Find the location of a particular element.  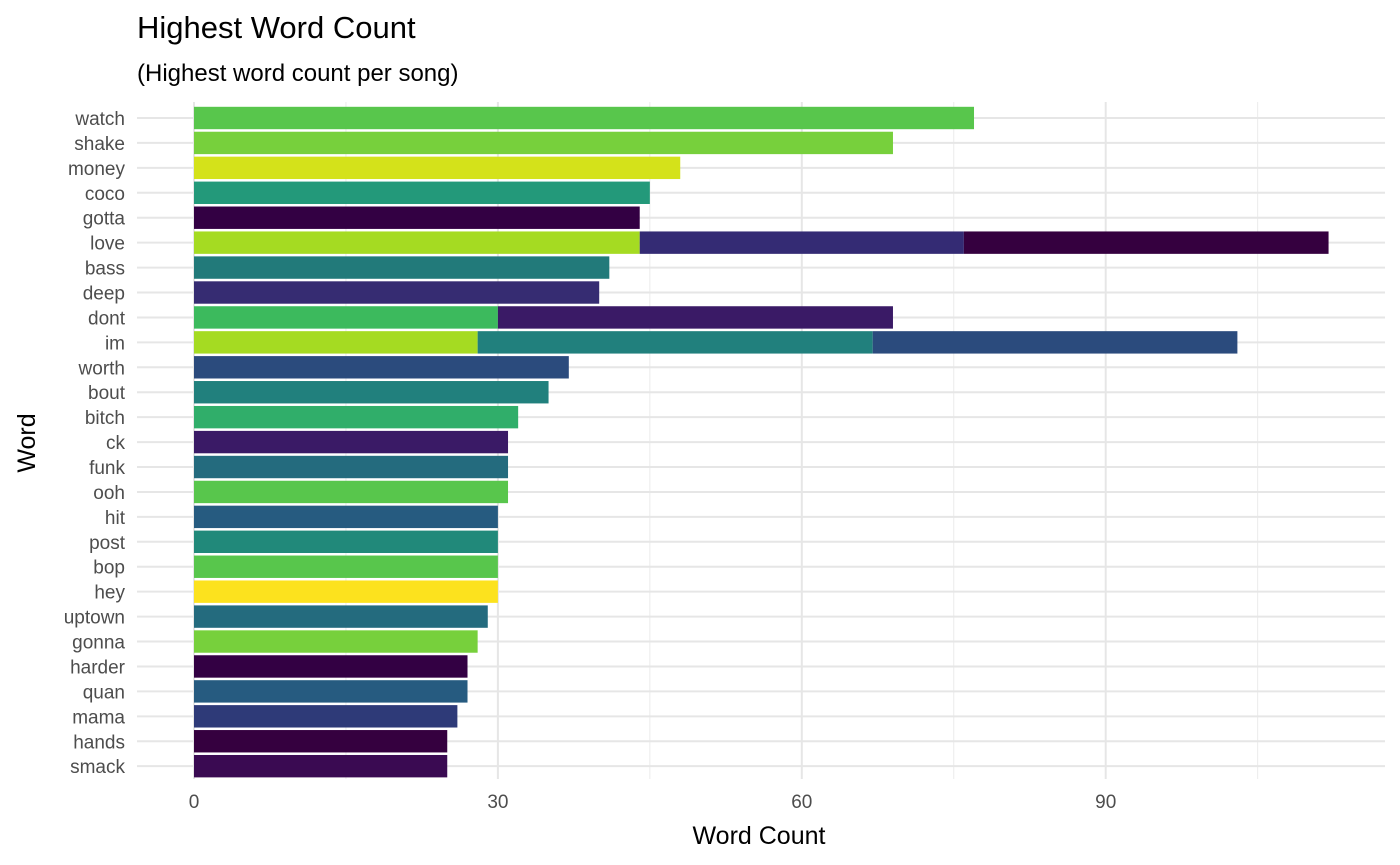

y-axis-title: Word is located at coordinates (27, 442).